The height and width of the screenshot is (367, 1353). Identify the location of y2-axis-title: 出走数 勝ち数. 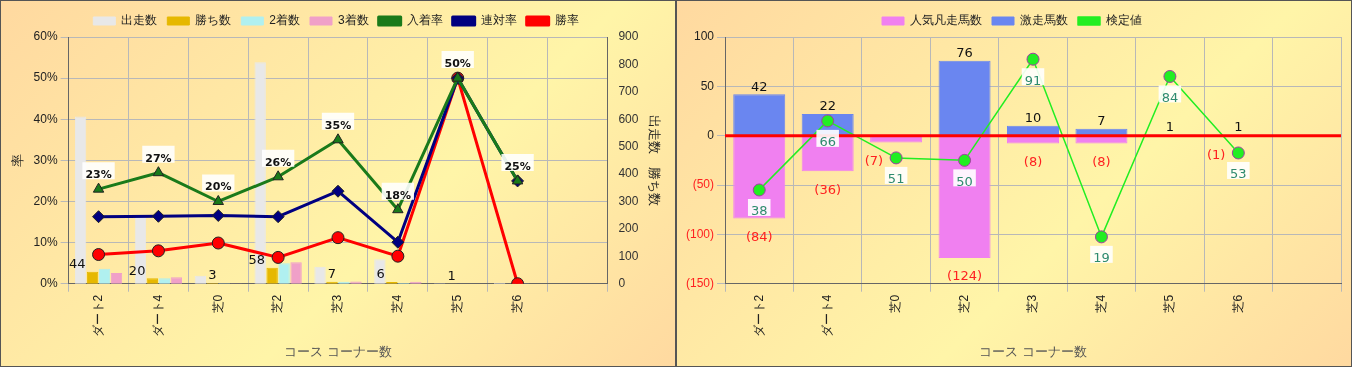
(654, 160).